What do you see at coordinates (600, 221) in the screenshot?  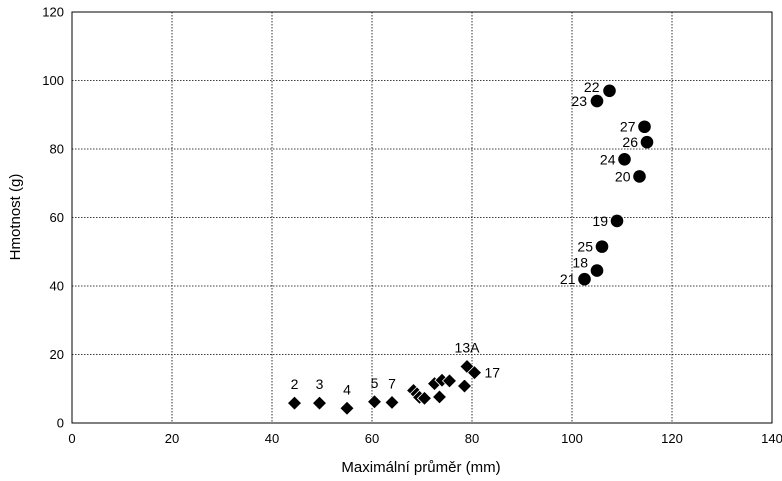 I see `data-label: 19` at bounding box center [600, 221].